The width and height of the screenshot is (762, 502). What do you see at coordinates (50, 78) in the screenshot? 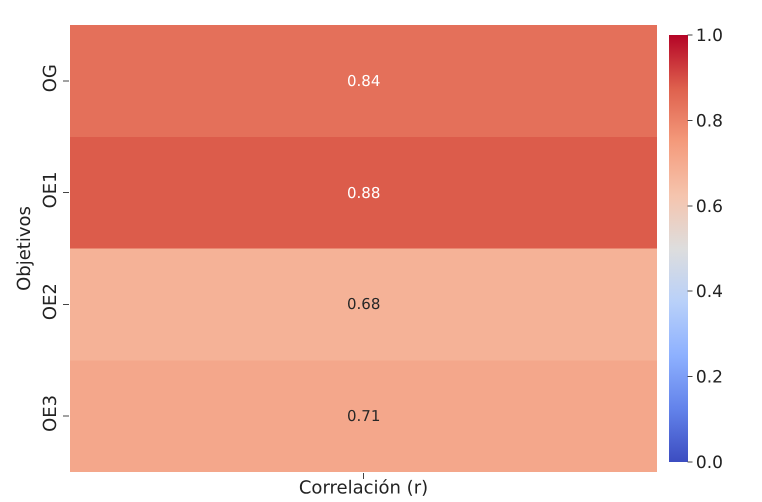
I see `y-tick-label: OG` at bounding box center [50, 78].